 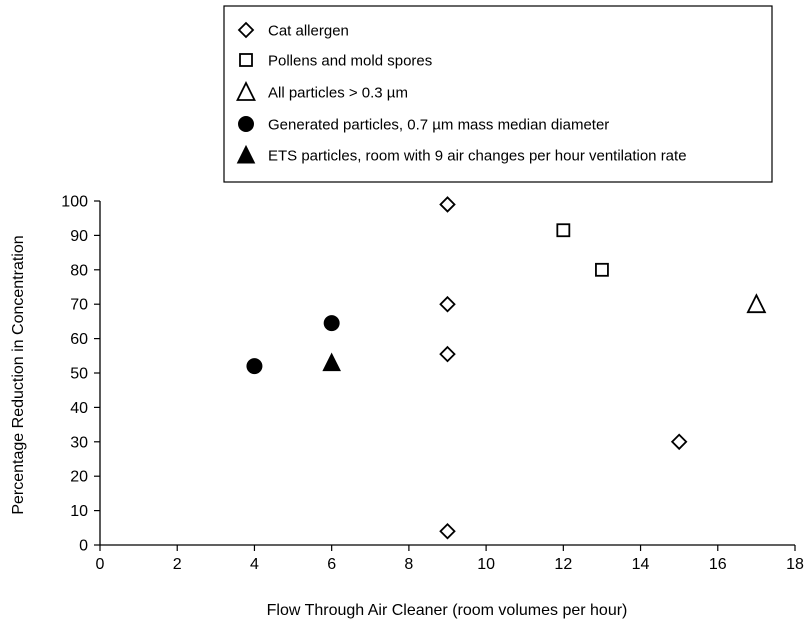 I want to click on legend-label: Cat allergen, so click(x=308, y=31).